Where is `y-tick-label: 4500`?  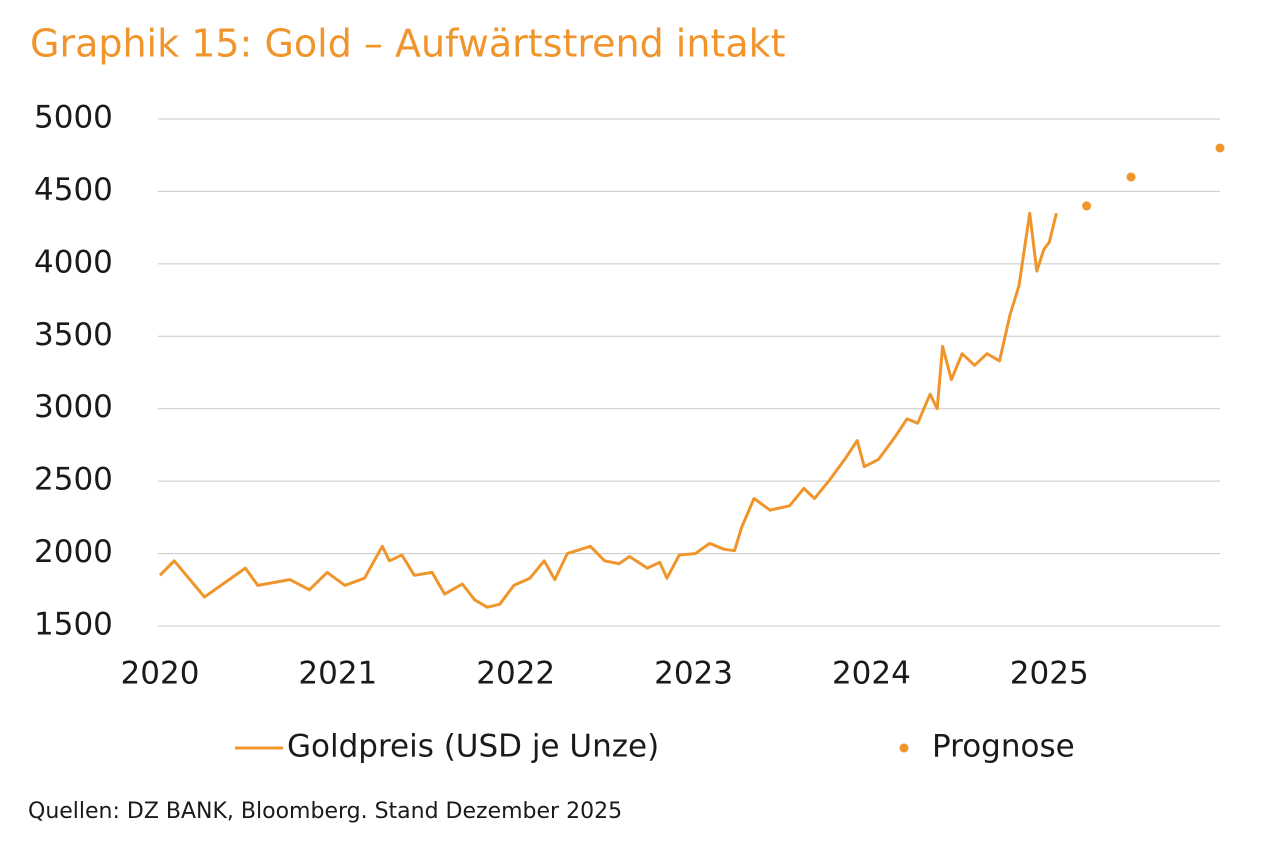 y-tick-label: 4500 is located at coordinates (73, 190).